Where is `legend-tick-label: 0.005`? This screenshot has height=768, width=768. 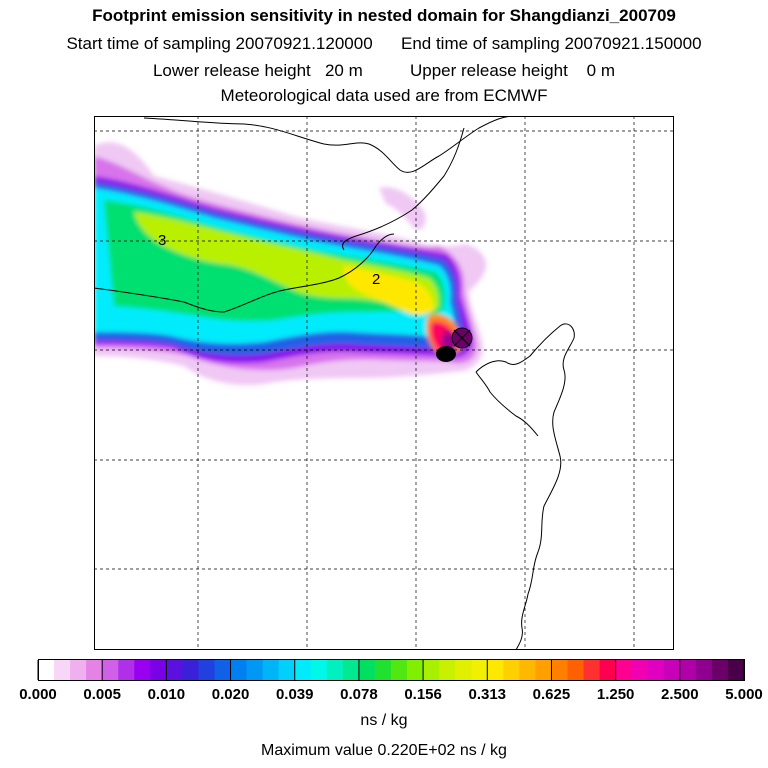
legend-tick-label: 0.005 is located at coordinates (102, 694).